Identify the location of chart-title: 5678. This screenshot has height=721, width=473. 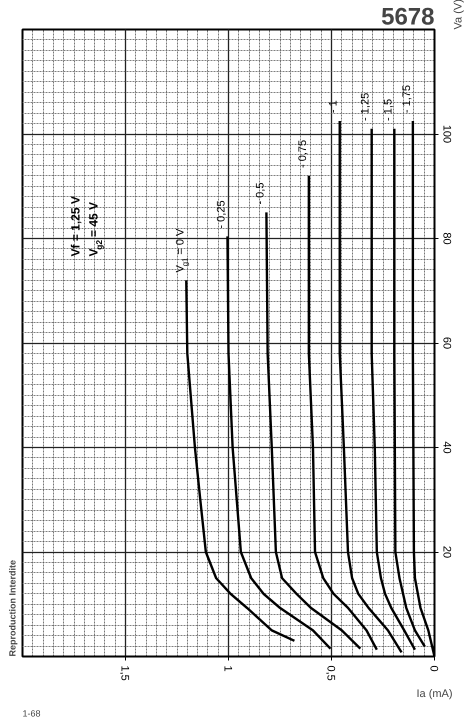
(407, 17).